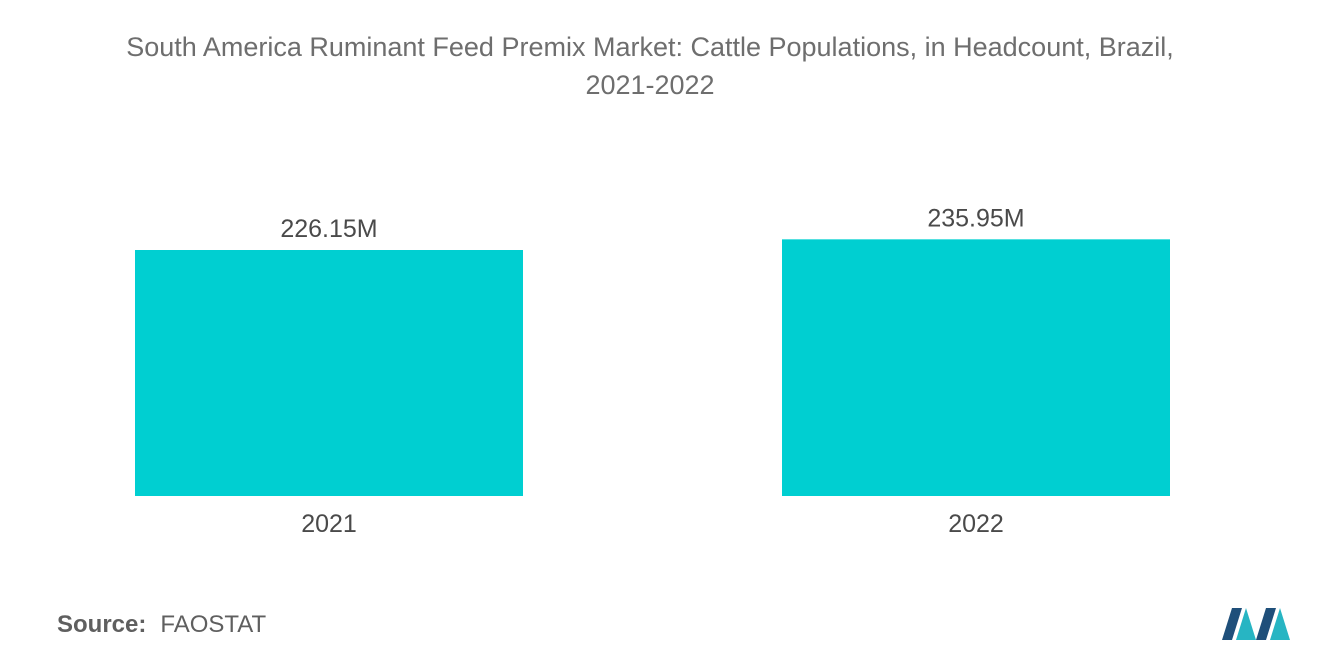  Describe the element at coordinates (976, 524) in the screenshot. I see `x-tick-label-2022: 2022` at that location.